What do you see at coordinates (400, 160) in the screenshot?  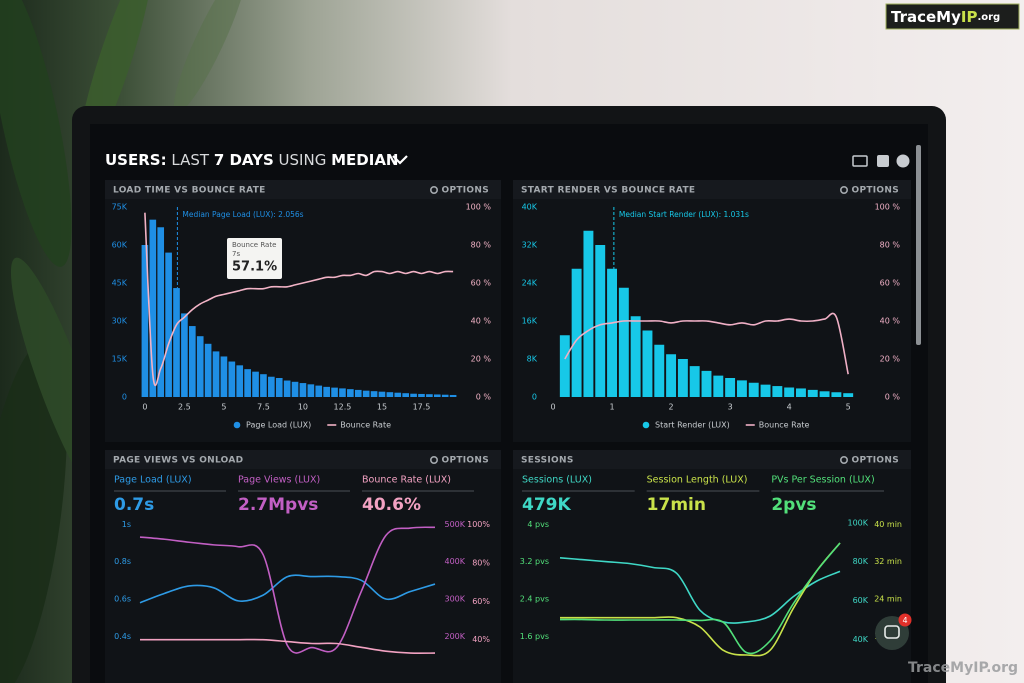 I see `dropdown-chevron` at bounding box center [400, 160].